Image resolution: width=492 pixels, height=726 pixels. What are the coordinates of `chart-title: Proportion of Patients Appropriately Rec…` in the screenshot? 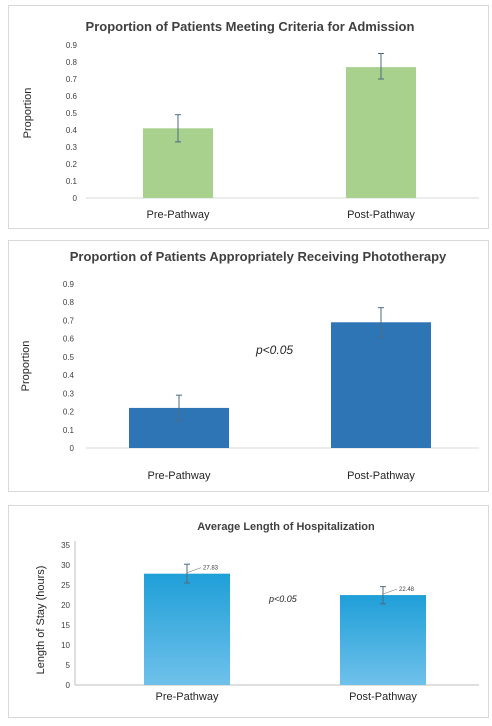 It's located at (258, 256).